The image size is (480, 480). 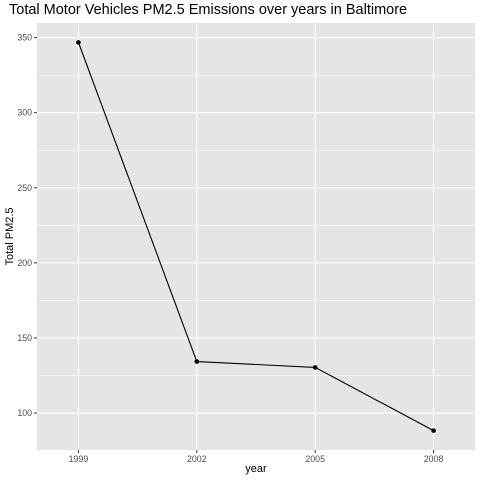 I want to click on x-tick-label: 2005, so click(x=315, y=459).